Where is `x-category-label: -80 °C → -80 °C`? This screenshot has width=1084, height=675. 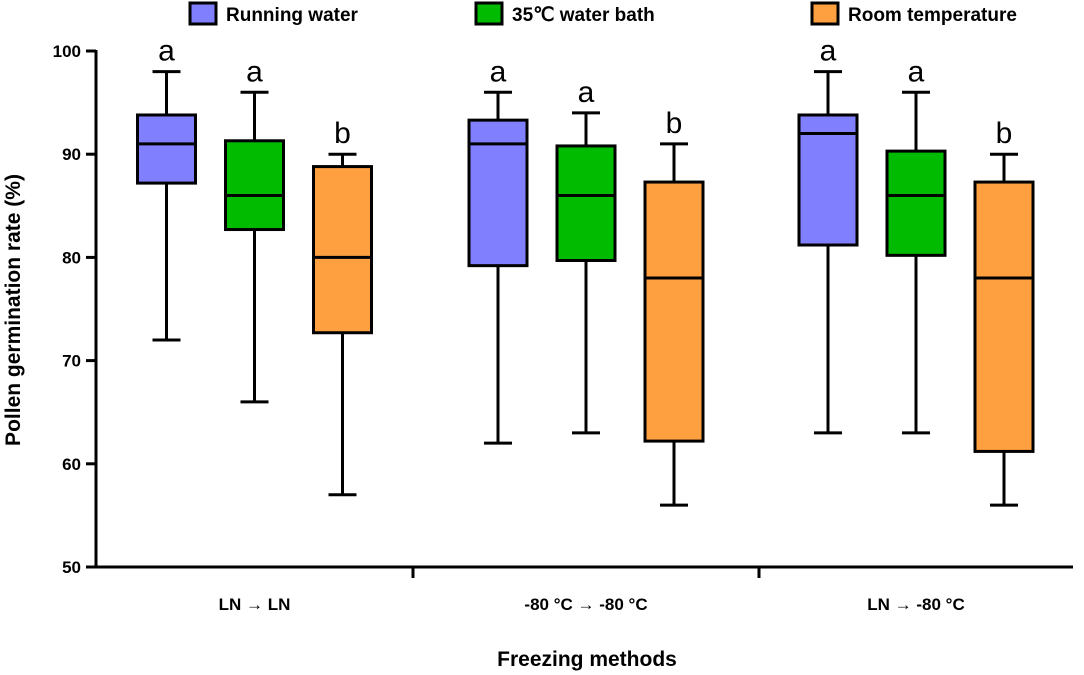 x-category-label: -80 °C → -80 °C is located at coordinates (585, 604).